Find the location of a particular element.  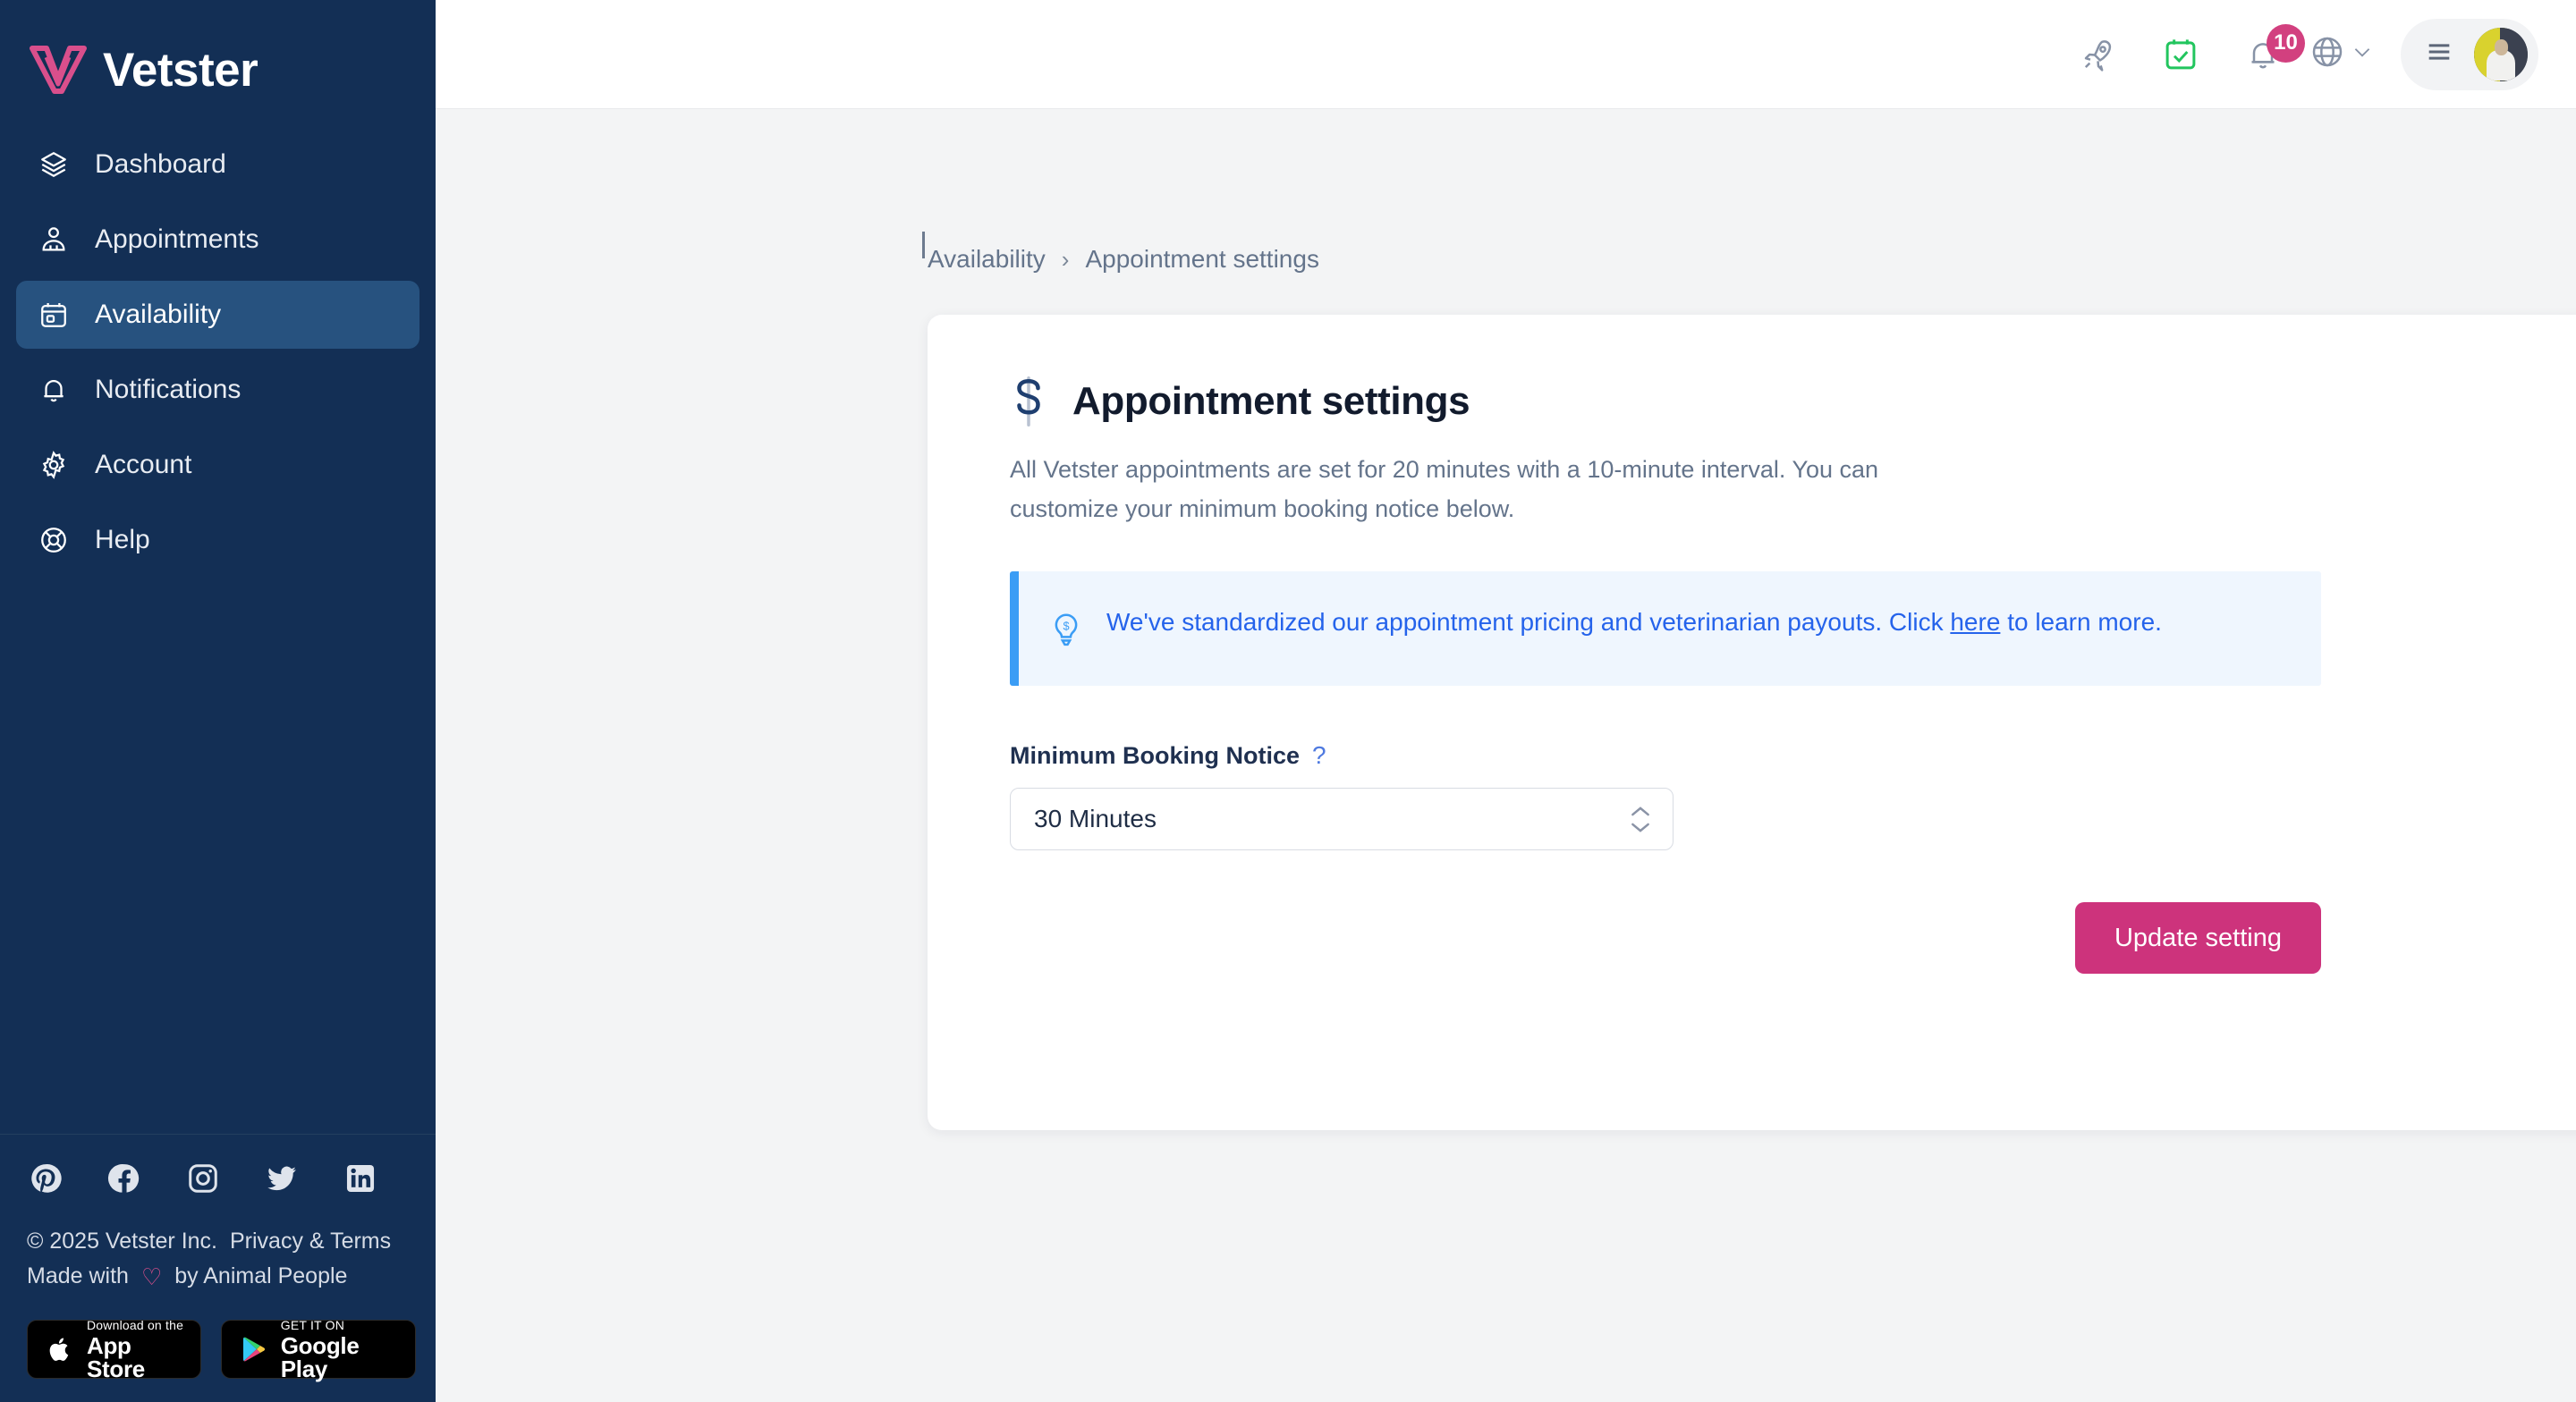

sidebar-item-availability: Availability is located at coordinates (217, 315).